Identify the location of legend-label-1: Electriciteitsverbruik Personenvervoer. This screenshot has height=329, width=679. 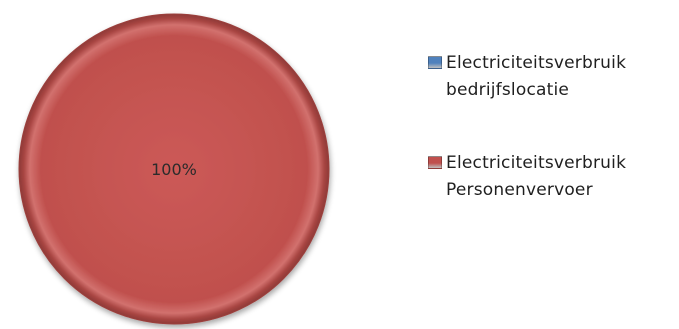
(536, 176).